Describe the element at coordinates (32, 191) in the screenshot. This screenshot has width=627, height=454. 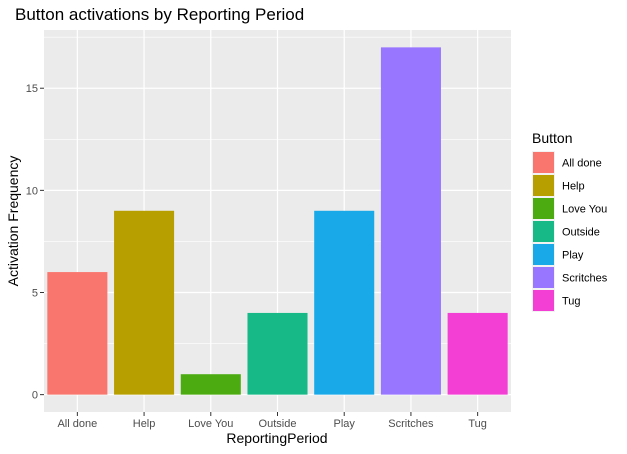
I see `y-tick-label: 10` at that location.